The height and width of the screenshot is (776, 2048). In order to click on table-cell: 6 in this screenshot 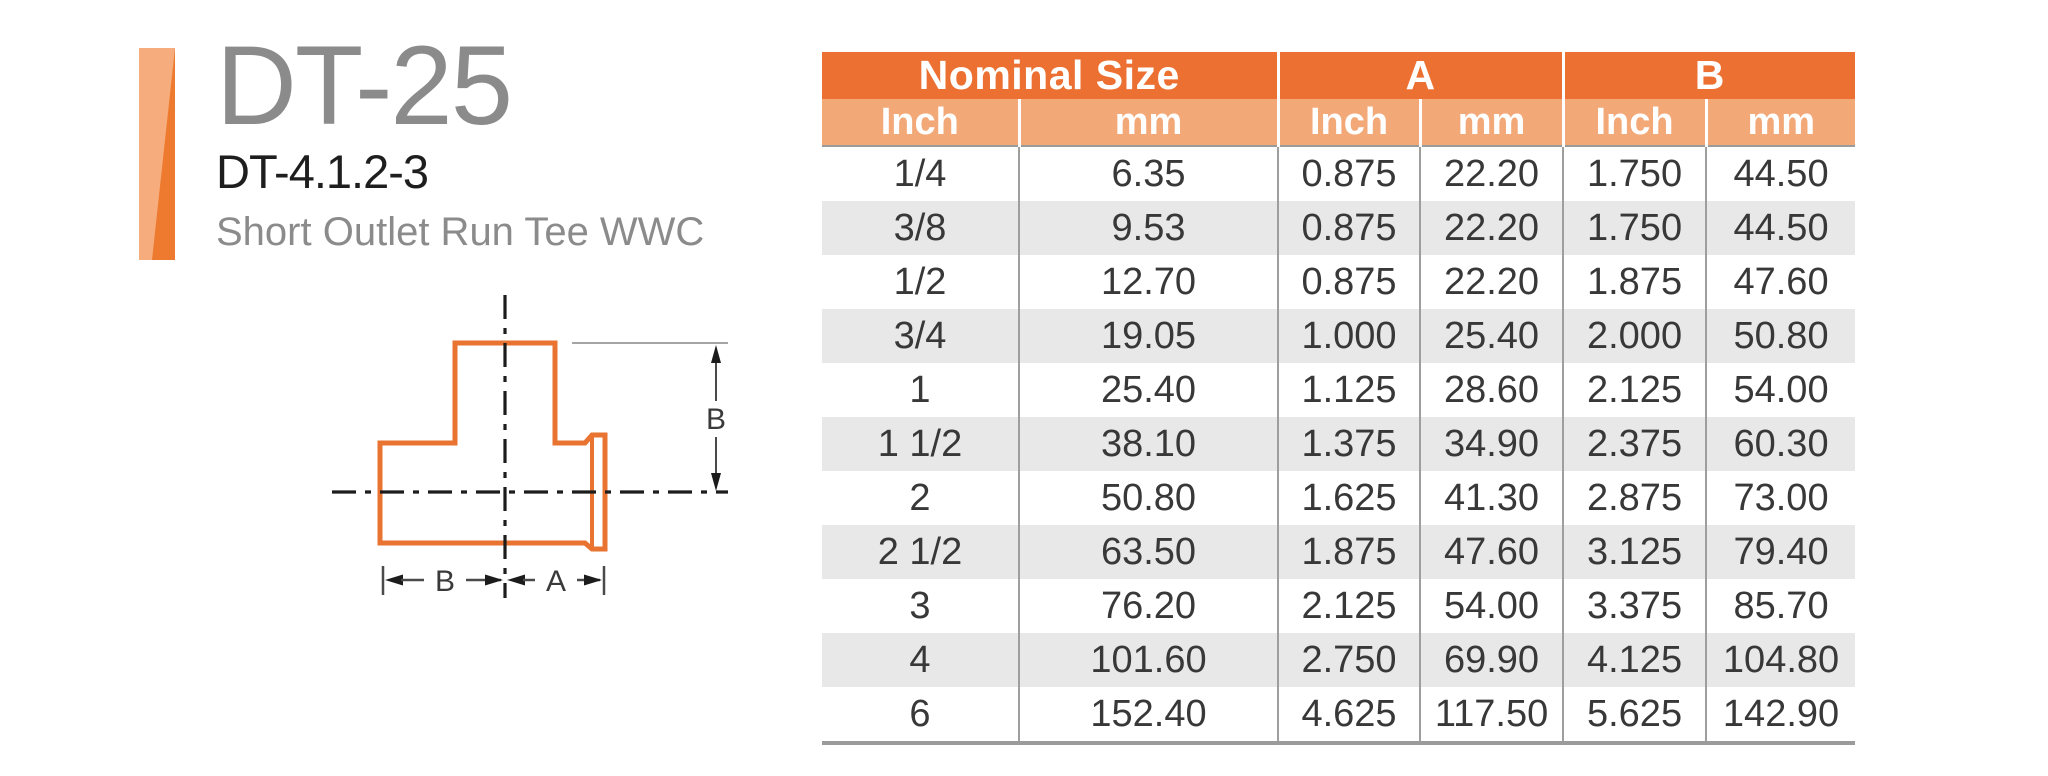, I will do `click(920, 716)`.